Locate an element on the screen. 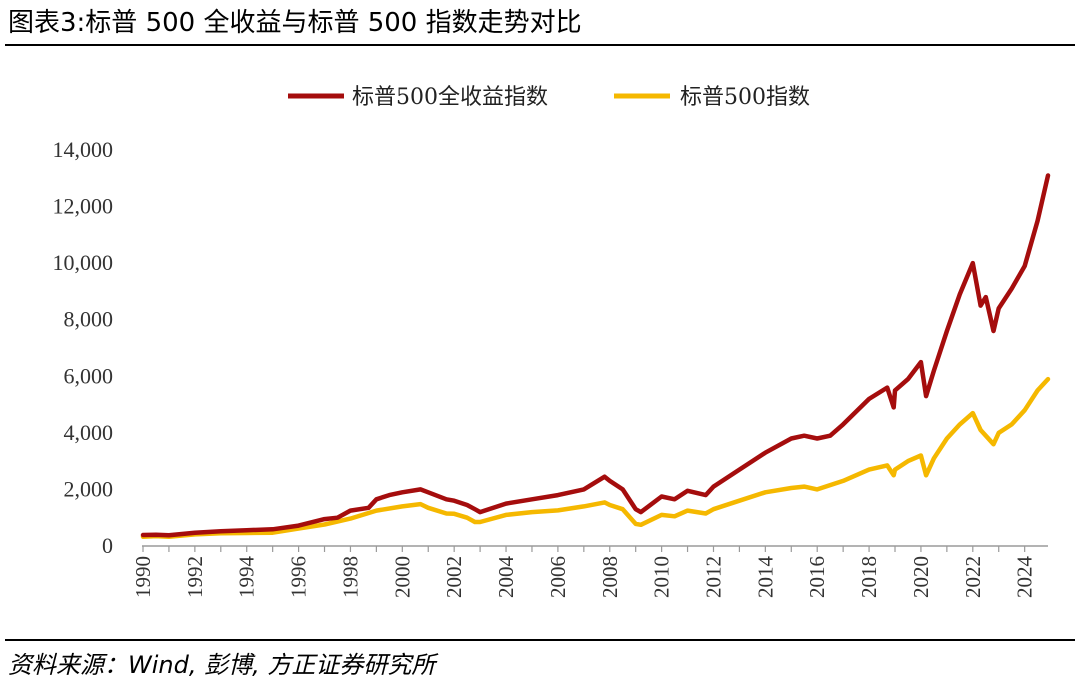 Image resolution: width=1080 pixels, height=693 pixels. x-tick-label: 1996 is located at coordinates (299, 577).